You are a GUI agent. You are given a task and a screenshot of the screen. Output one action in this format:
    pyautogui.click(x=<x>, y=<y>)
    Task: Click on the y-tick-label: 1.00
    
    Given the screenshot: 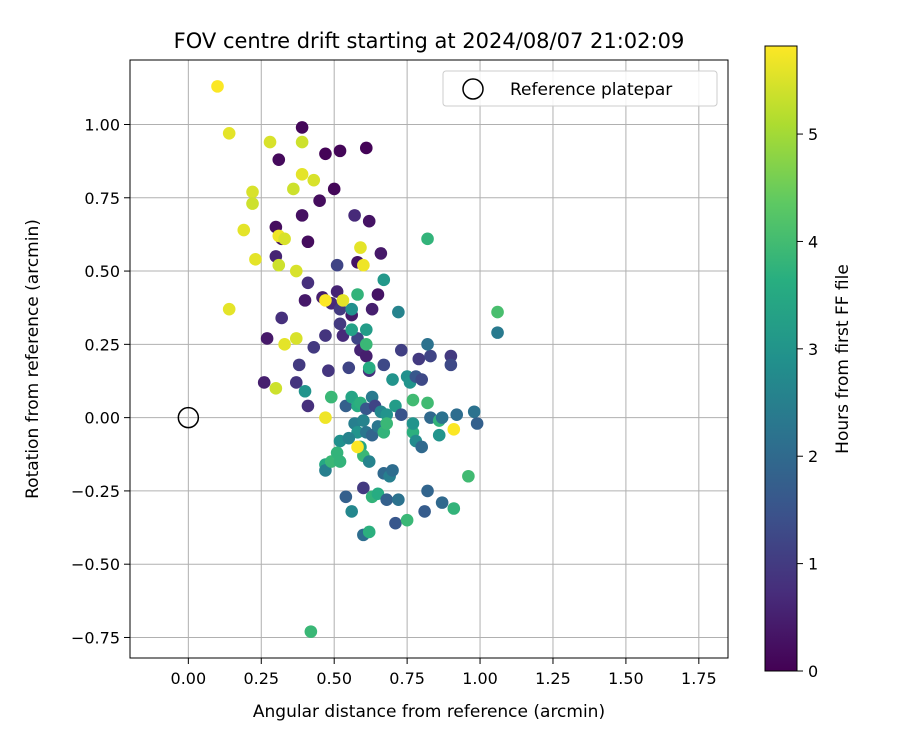 What is the action you would take?
    pyautogui.click(x=102, y=124)
    